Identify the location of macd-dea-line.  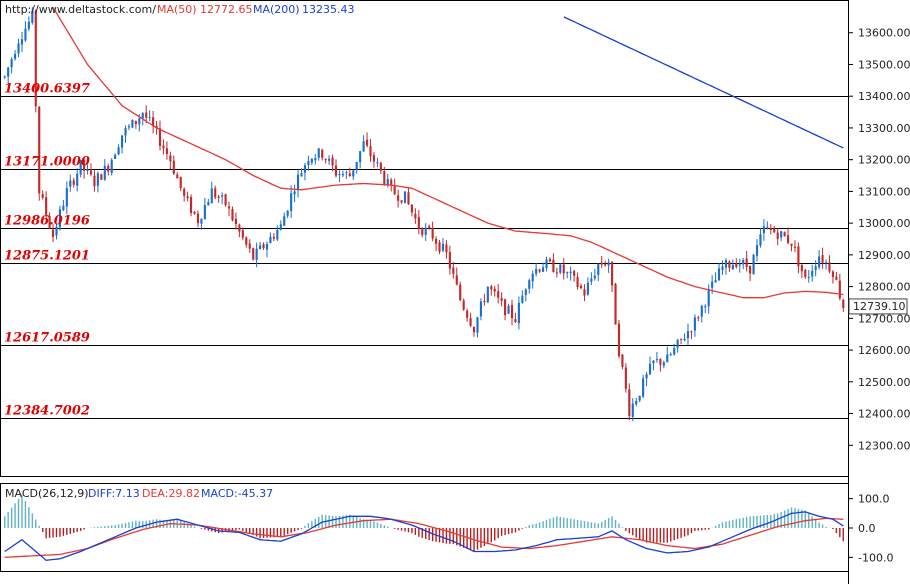
(424, 537).